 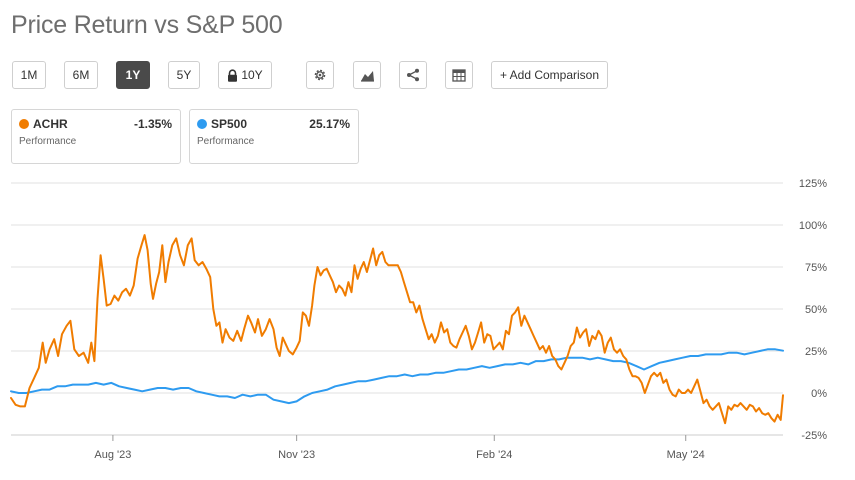 What do you see at coordinates (81, 75) in the screenshot?
I see `range-6m-button: 6M` at bounding box center [81, 75].